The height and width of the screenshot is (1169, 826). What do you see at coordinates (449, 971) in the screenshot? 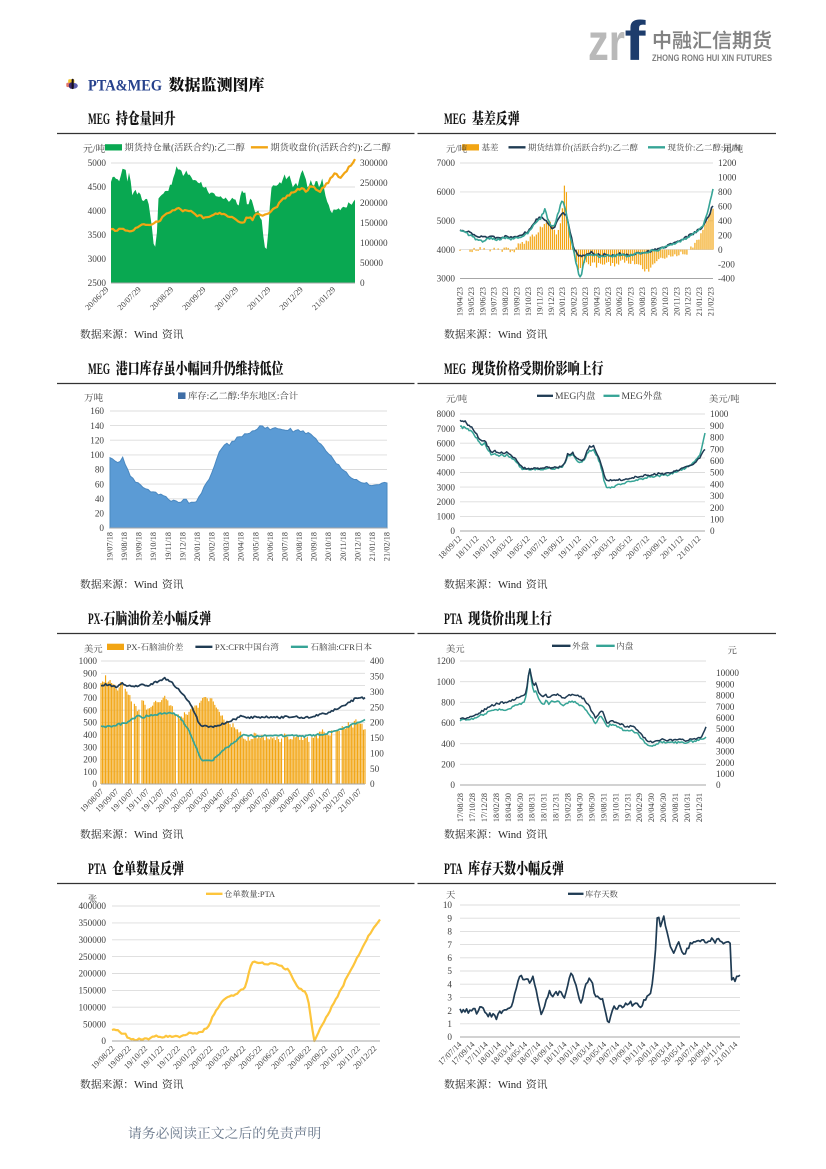
I see `svg-text: 5` at bounding box center [449, 971].